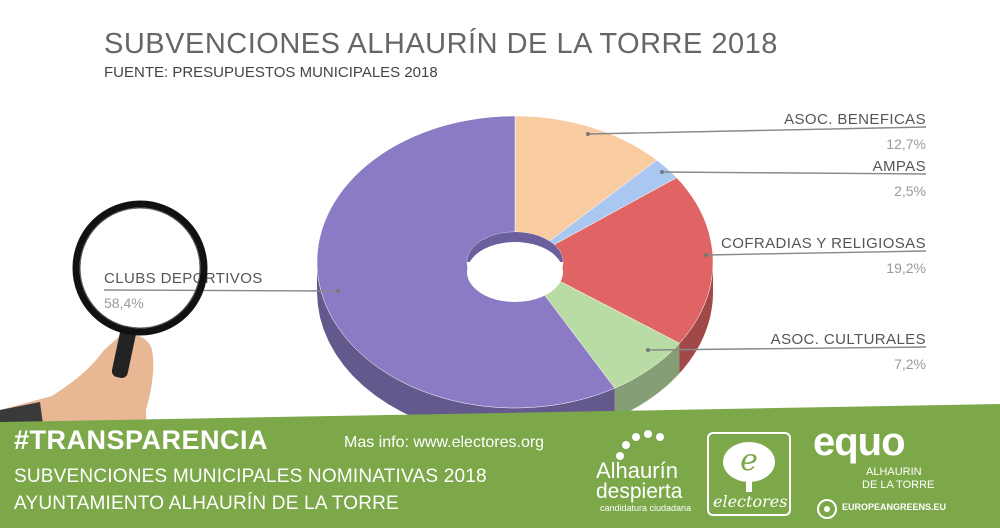  I want to click on slice-side-asoc-culturales, so click(647, 381).